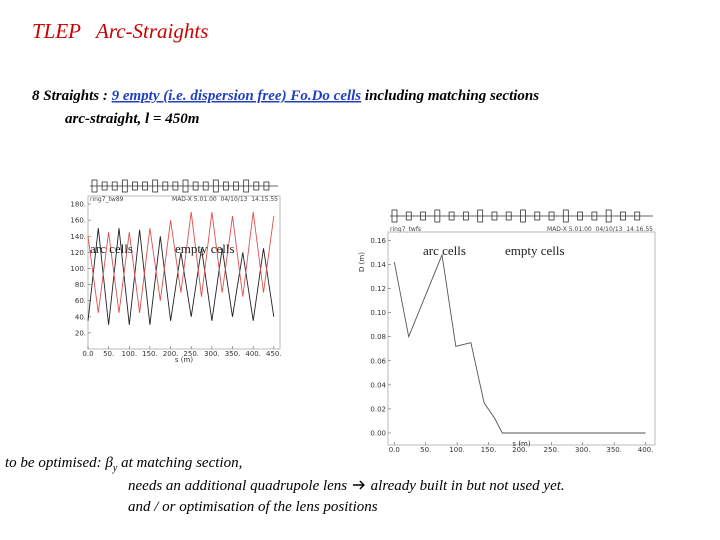 This screenshot has height=540, width=720. What do you see at coordinates (120, 31) in the screenshot?
I see `slide-title: TLEP Arc-Straights` at bounding box center [120, 31].